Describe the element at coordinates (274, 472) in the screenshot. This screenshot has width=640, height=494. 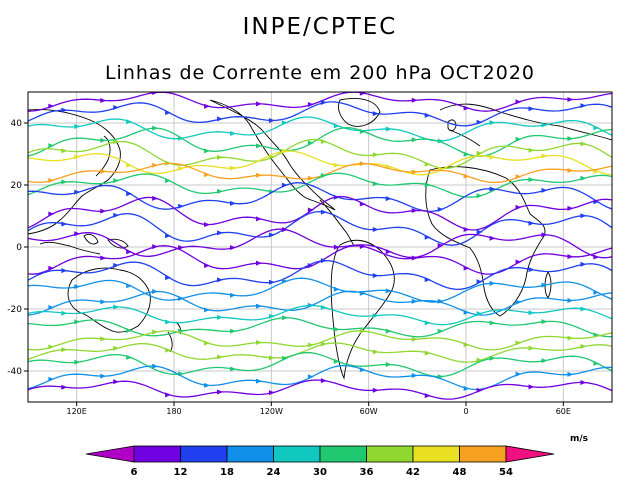
I see `colorbar-label-24: 24` at that location.